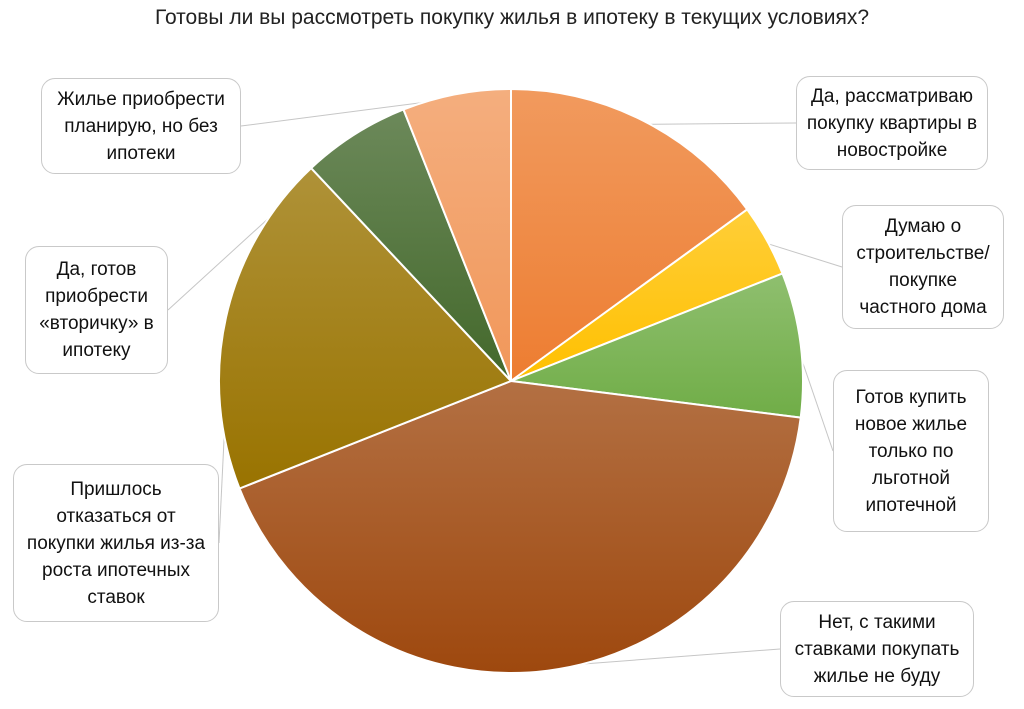 This screenshot has height=709, width=1024. Describe the element at coordinates (629, 235) in the screenshot. I see `pie-slice-new-building` at that location.